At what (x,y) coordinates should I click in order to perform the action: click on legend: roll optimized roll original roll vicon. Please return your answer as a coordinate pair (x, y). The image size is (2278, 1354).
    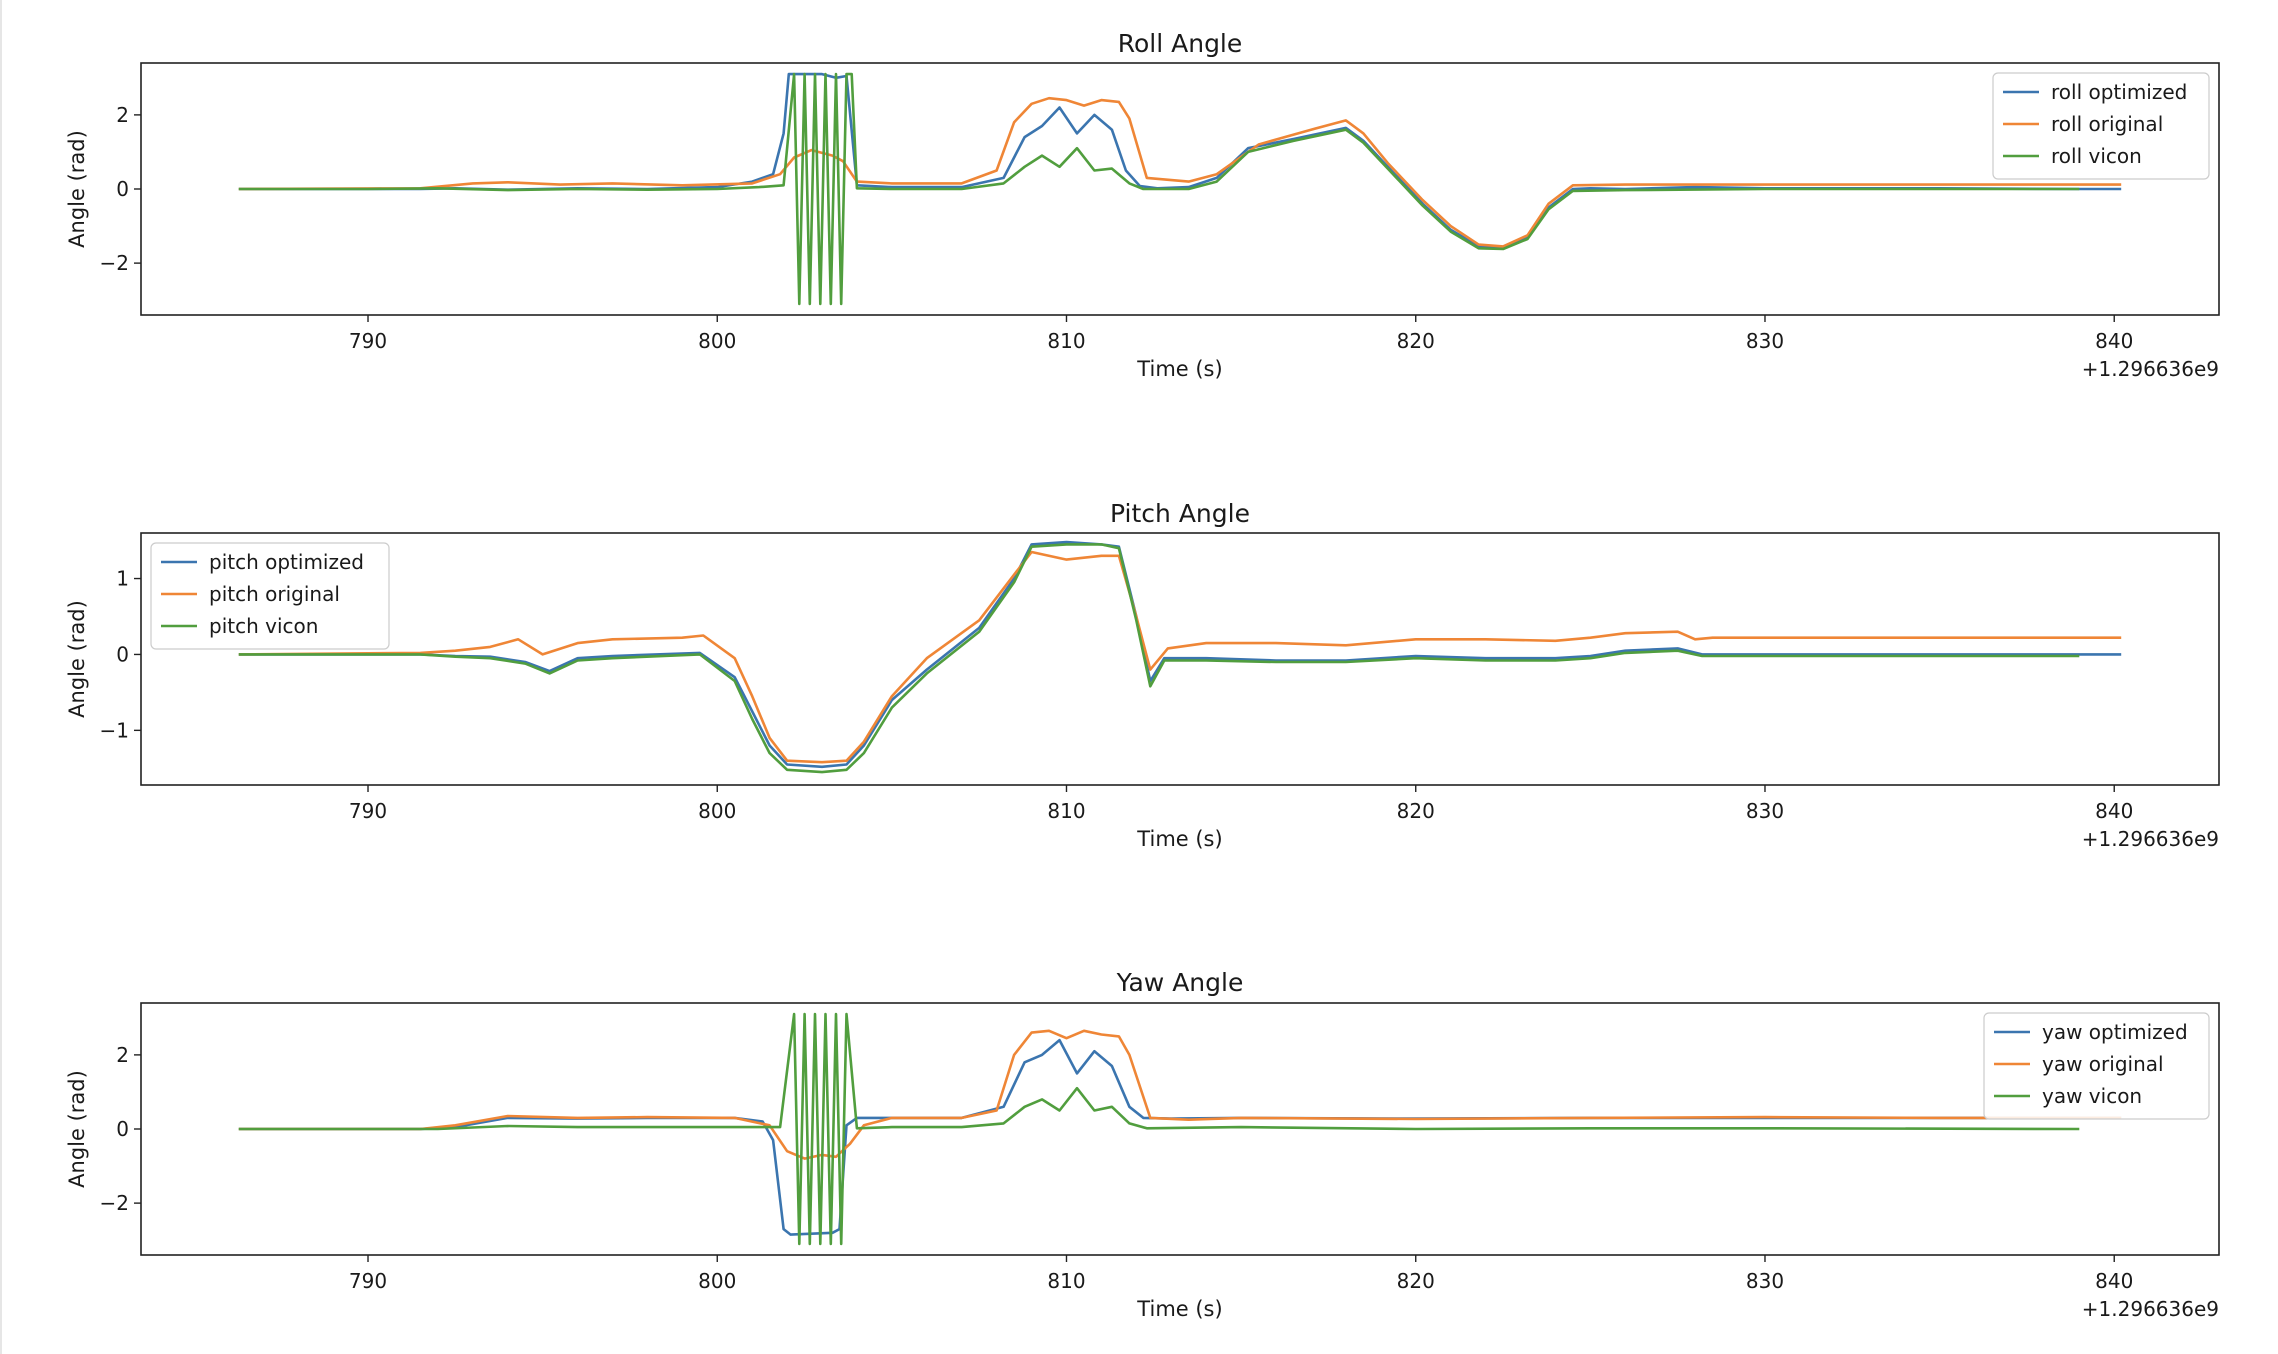
    Looking at the image, I should click on (2101, 126).